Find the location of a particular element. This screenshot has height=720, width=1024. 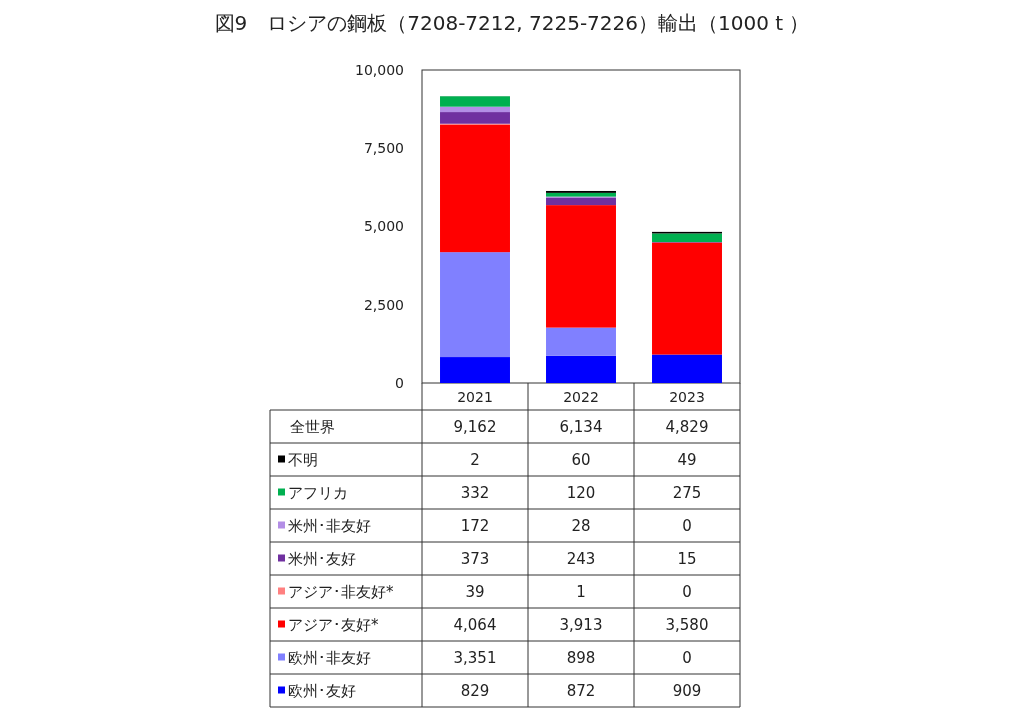

legend-label: 米州･非友好 is located at coordinates (329, 525).